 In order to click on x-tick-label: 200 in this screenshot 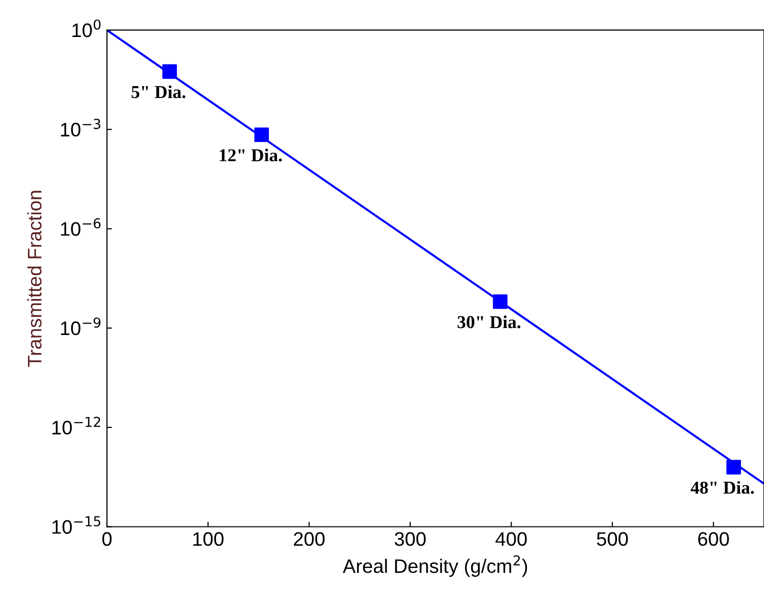, I will do `click(309, 539)`.